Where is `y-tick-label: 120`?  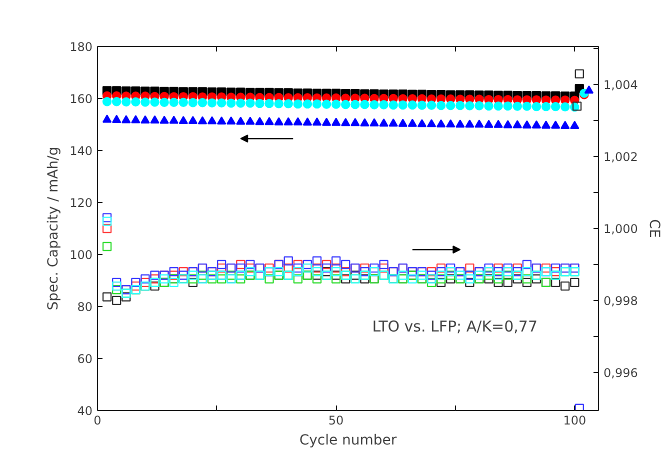 y-tick-label: 120 is located at coordinates (81, 203).